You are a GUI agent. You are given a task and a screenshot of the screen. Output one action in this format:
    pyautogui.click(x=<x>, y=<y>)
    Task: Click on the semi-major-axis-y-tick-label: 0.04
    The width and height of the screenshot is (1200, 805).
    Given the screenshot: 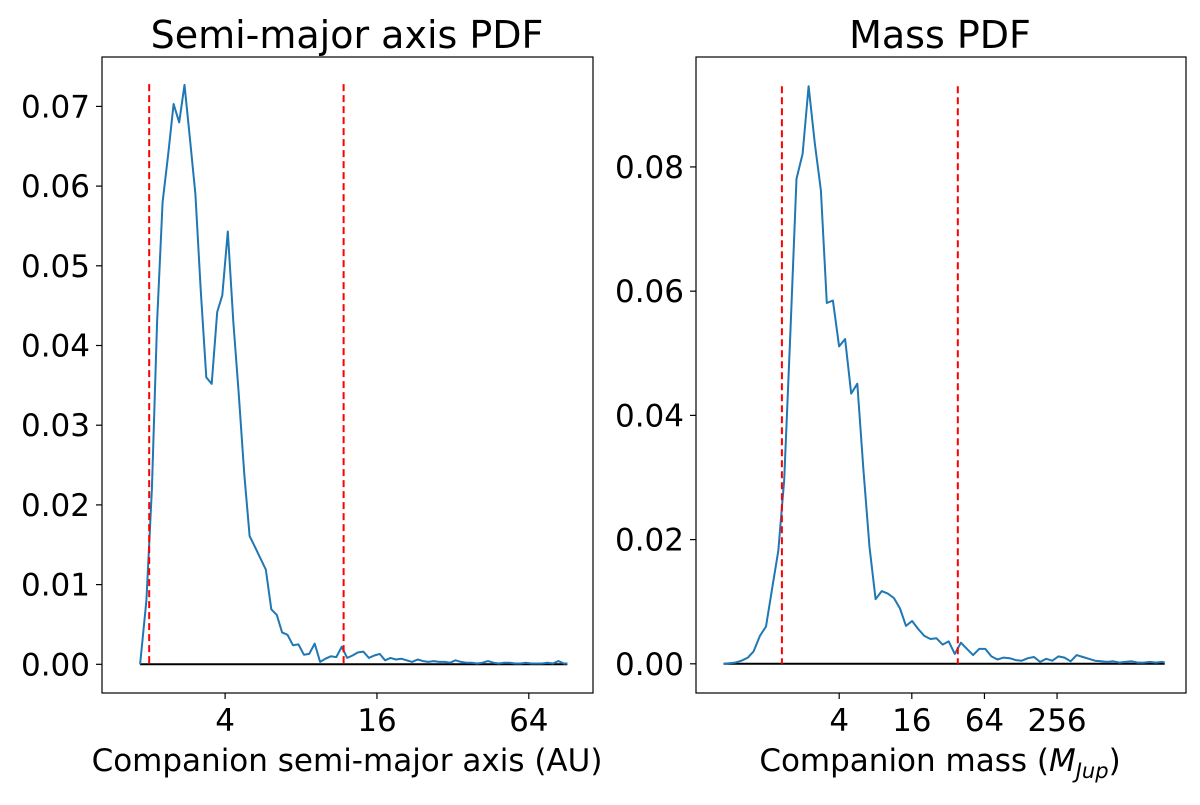 What is the action you would take?
    pyautogui.click(x=55, y=347)
    